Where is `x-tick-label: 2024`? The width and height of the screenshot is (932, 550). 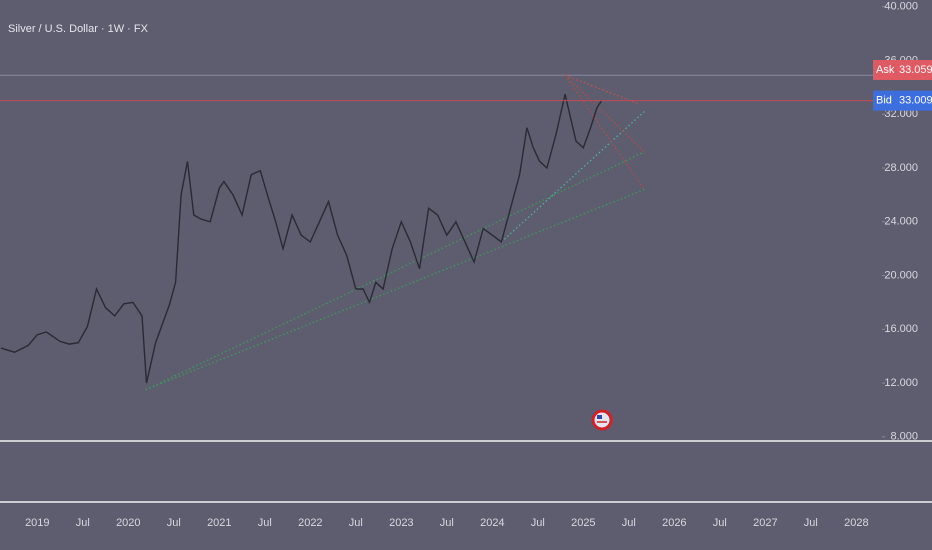 x-tick-label: 2024 is located at coordinates (492, 523).